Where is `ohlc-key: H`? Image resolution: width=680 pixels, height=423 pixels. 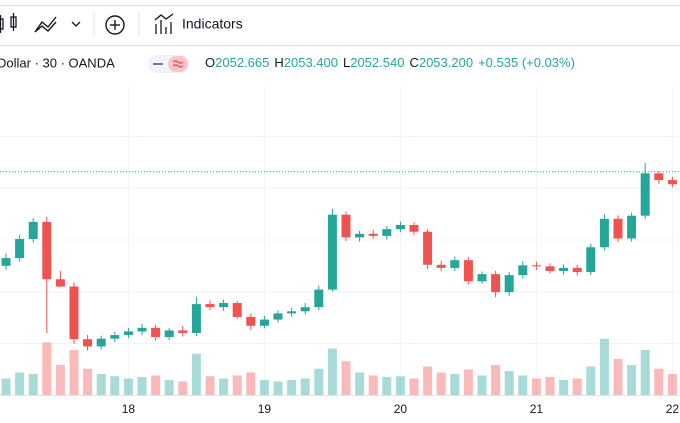 ohlc-key: H is located at coordinates (278, 62).